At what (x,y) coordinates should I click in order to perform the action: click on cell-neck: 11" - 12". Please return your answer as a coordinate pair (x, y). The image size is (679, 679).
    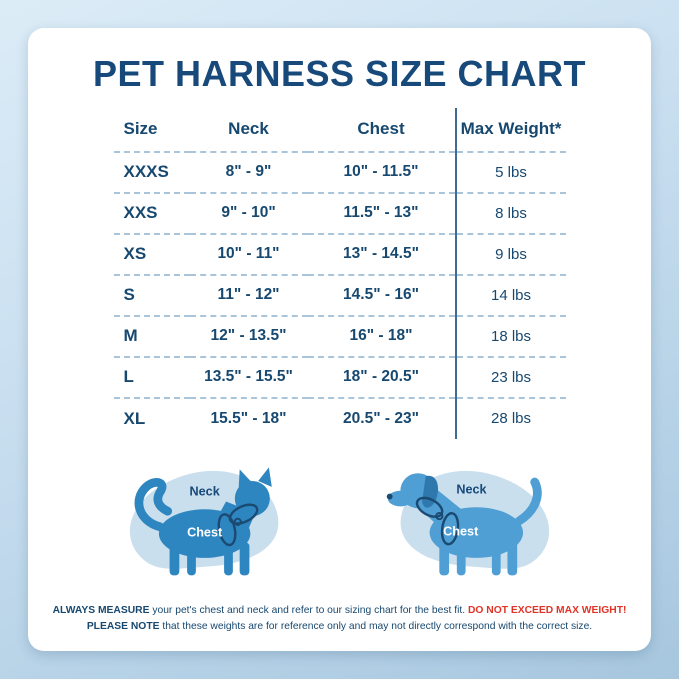
    Looking at the image, I should click on (248, 295).